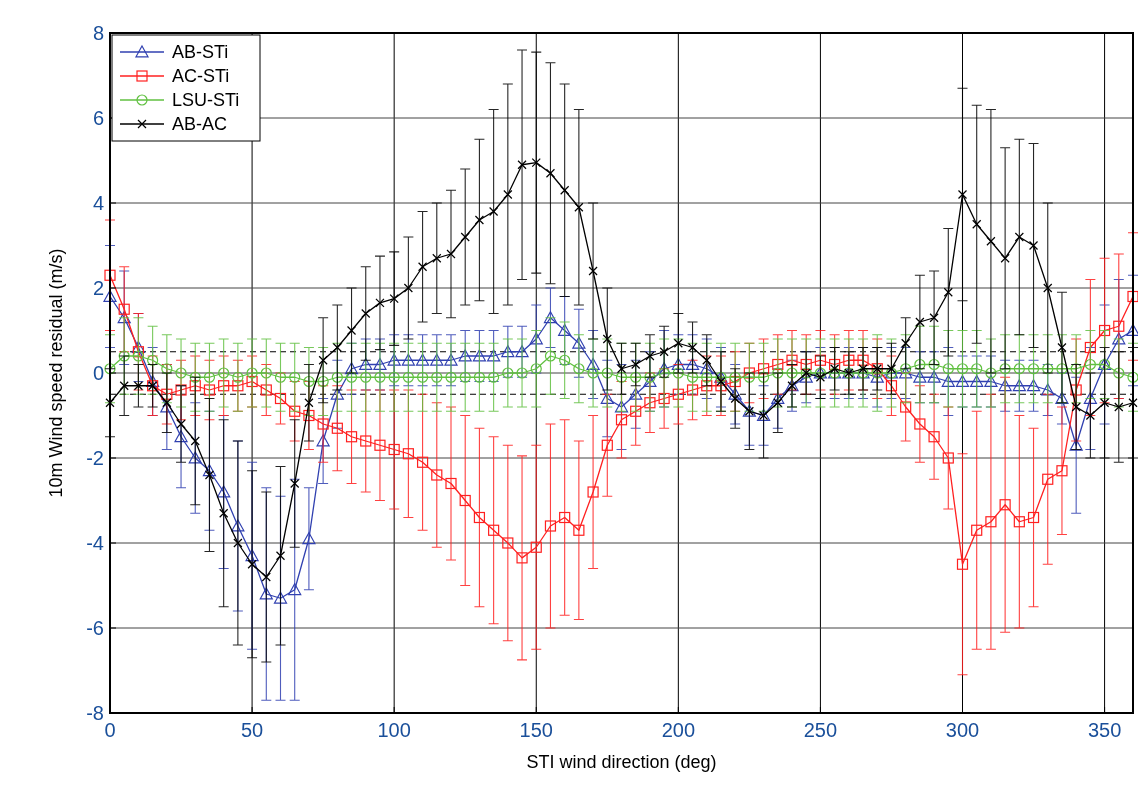 The width and height of the screenshot is (1146, 806). Describe the element at coordinates (200, 124) in the screenshot. I see `legend-label: AB-AC` at that location.